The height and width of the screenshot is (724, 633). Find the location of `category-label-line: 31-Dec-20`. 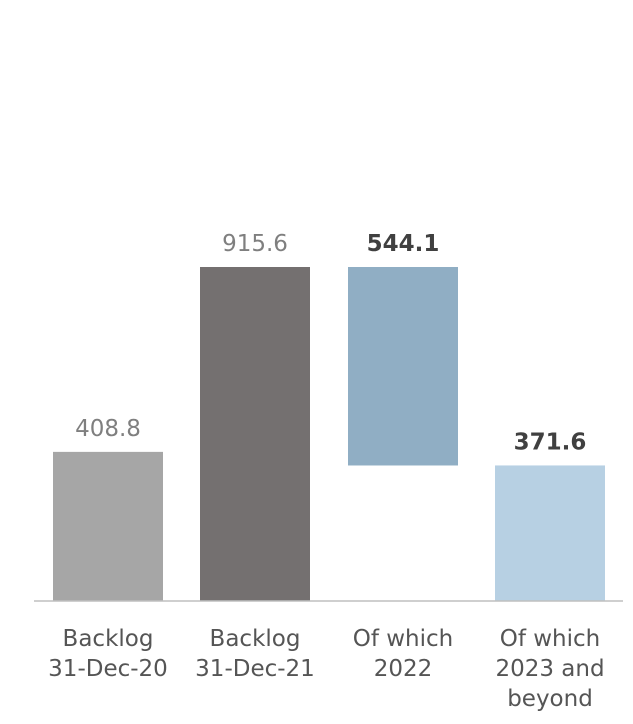

category-label-line: 31-Dec-20 is located at coordinates (108, 669).